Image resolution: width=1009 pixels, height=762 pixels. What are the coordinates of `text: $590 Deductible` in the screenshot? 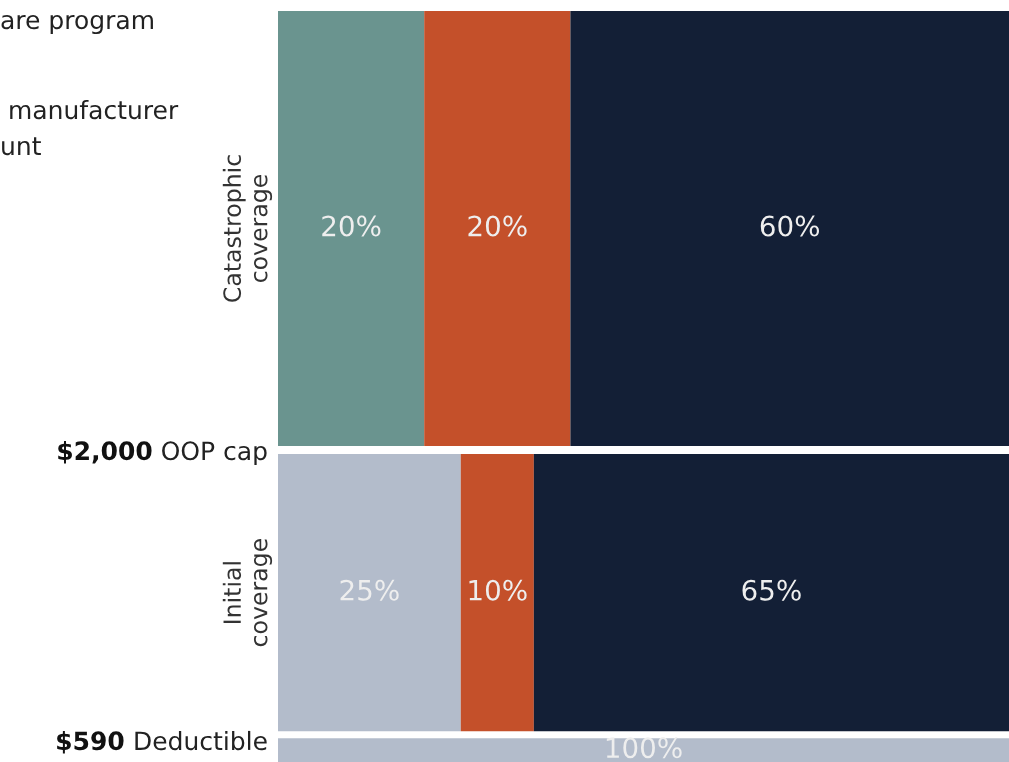 It's located at (162, 742).